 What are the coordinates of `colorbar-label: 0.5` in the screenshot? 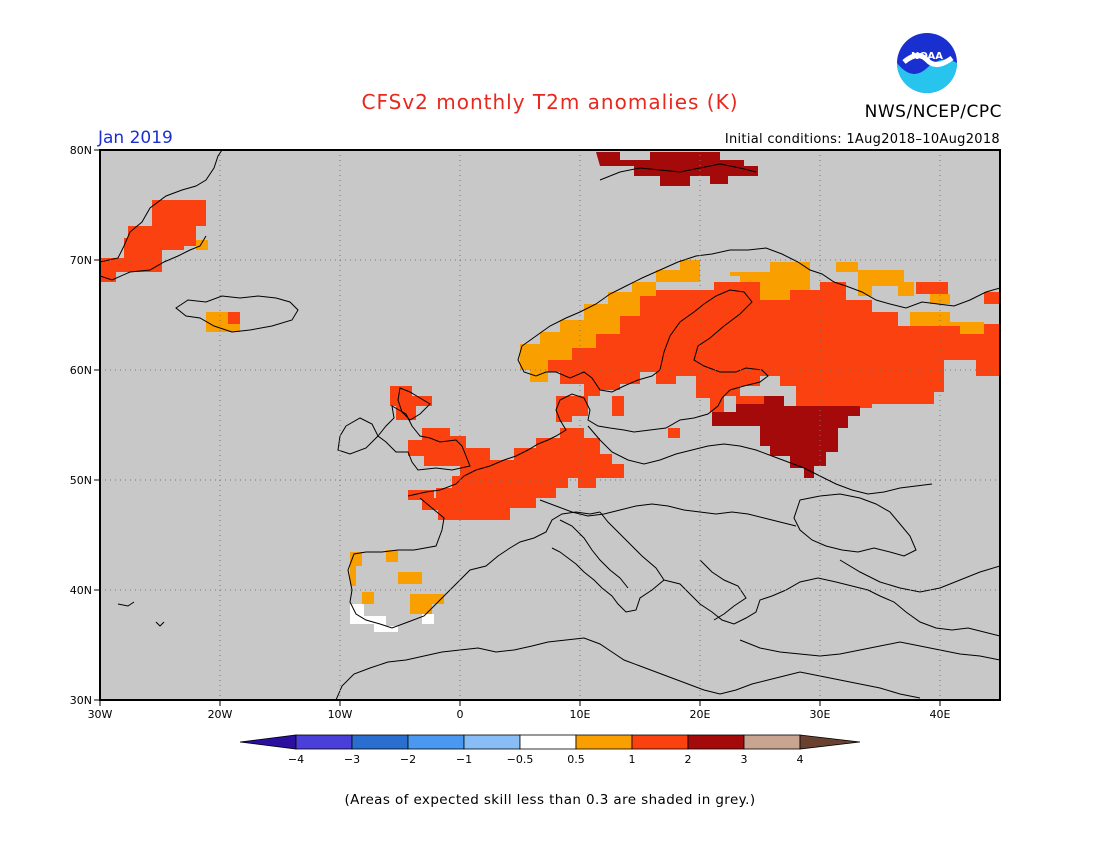 It's located at (576, 759).